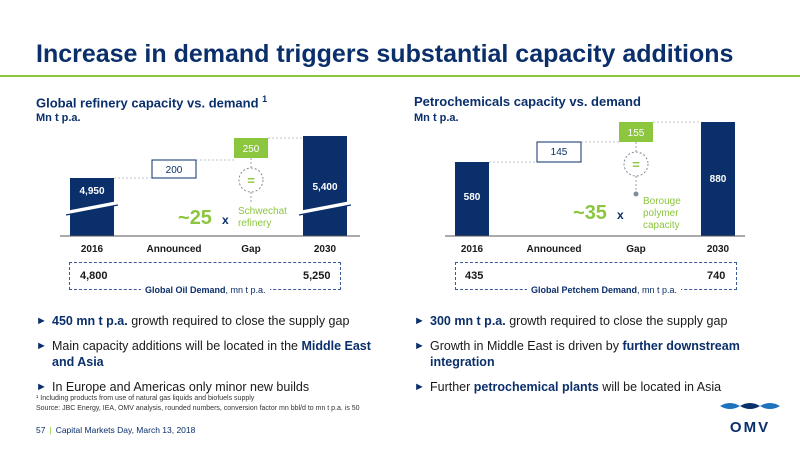 Image resolution: width=800 pixels, height=450 pixels. I want to click on bar-2016, so click(472, 199).